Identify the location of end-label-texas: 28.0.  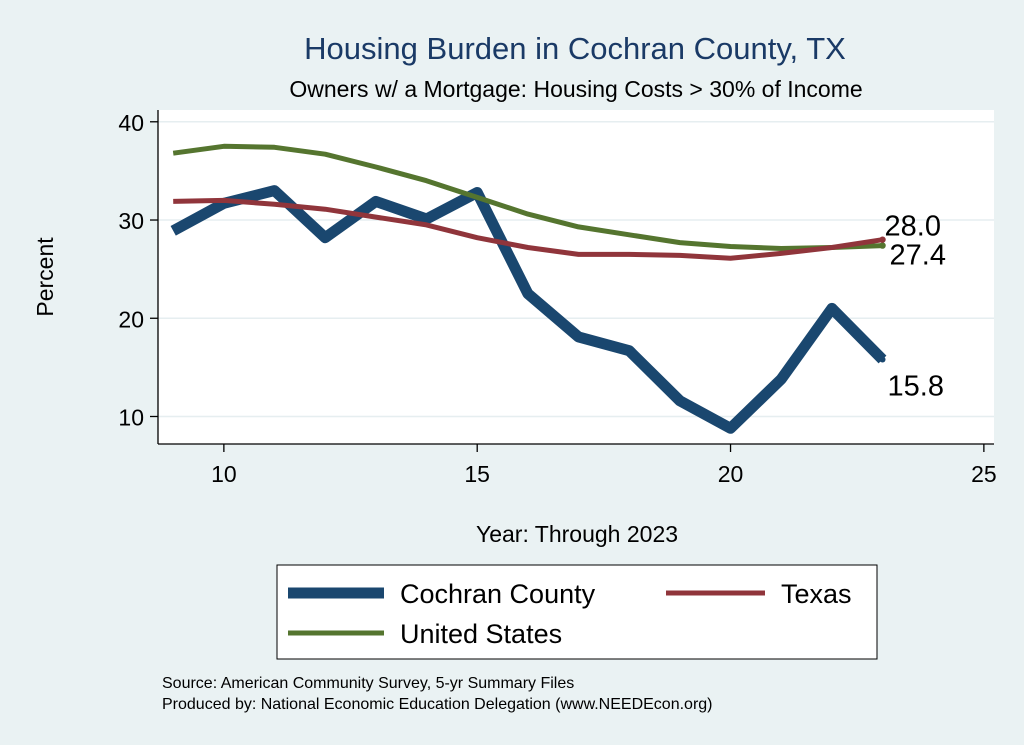
(913, 227).